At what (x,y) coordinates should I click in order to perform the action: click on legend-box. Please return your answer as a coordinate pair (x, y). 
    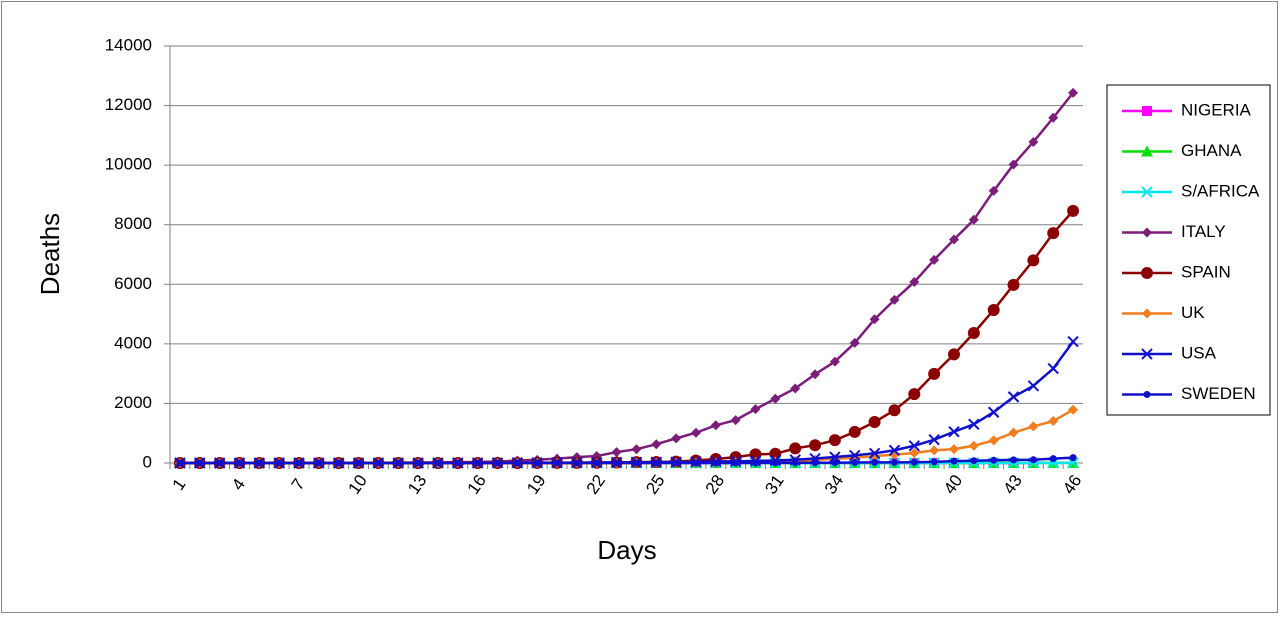
    Looking at the image, I should click on (1188, 250).